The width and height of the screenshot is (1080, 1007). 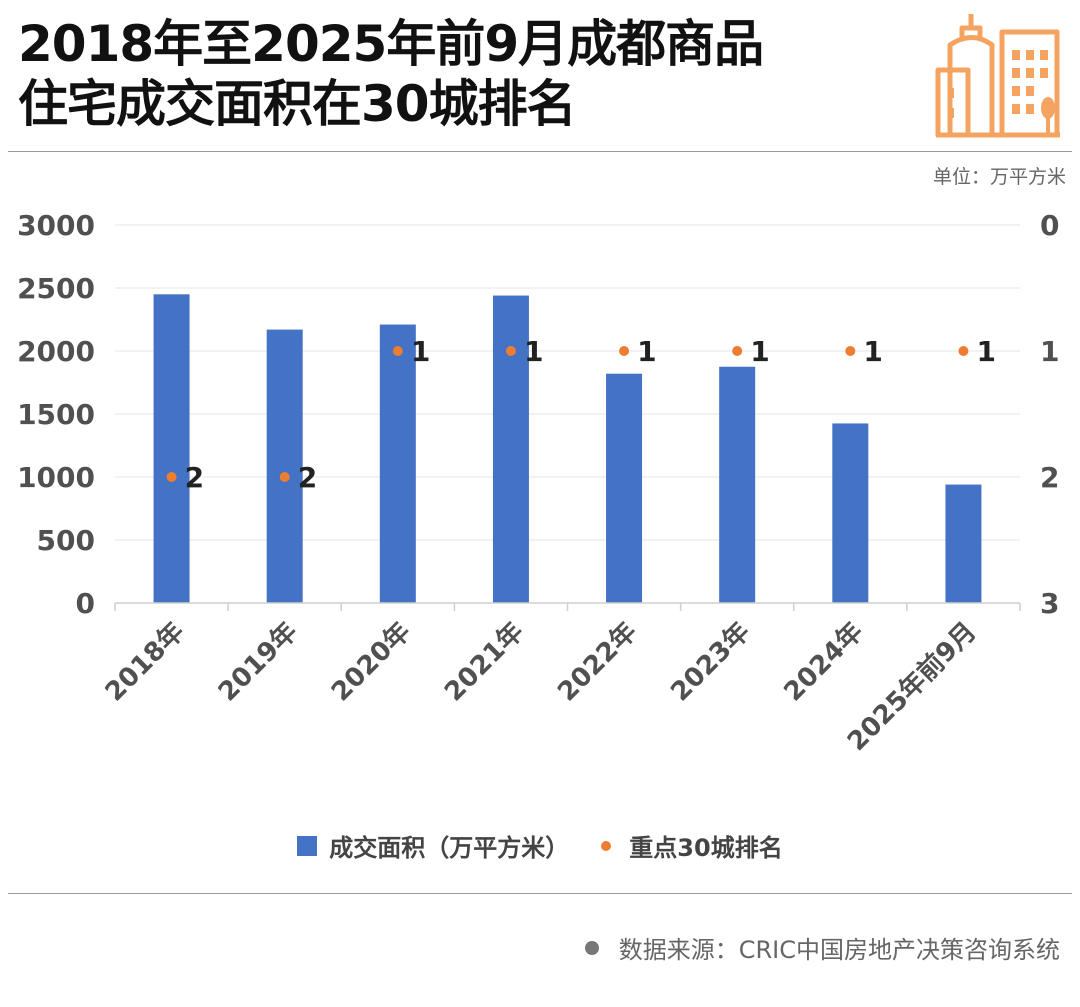 What do you see at coordinates (297, 104) in the screenshot?
I see `title-line-2: 住宅成交面积在30城排名` at bounding box center [297, 104].